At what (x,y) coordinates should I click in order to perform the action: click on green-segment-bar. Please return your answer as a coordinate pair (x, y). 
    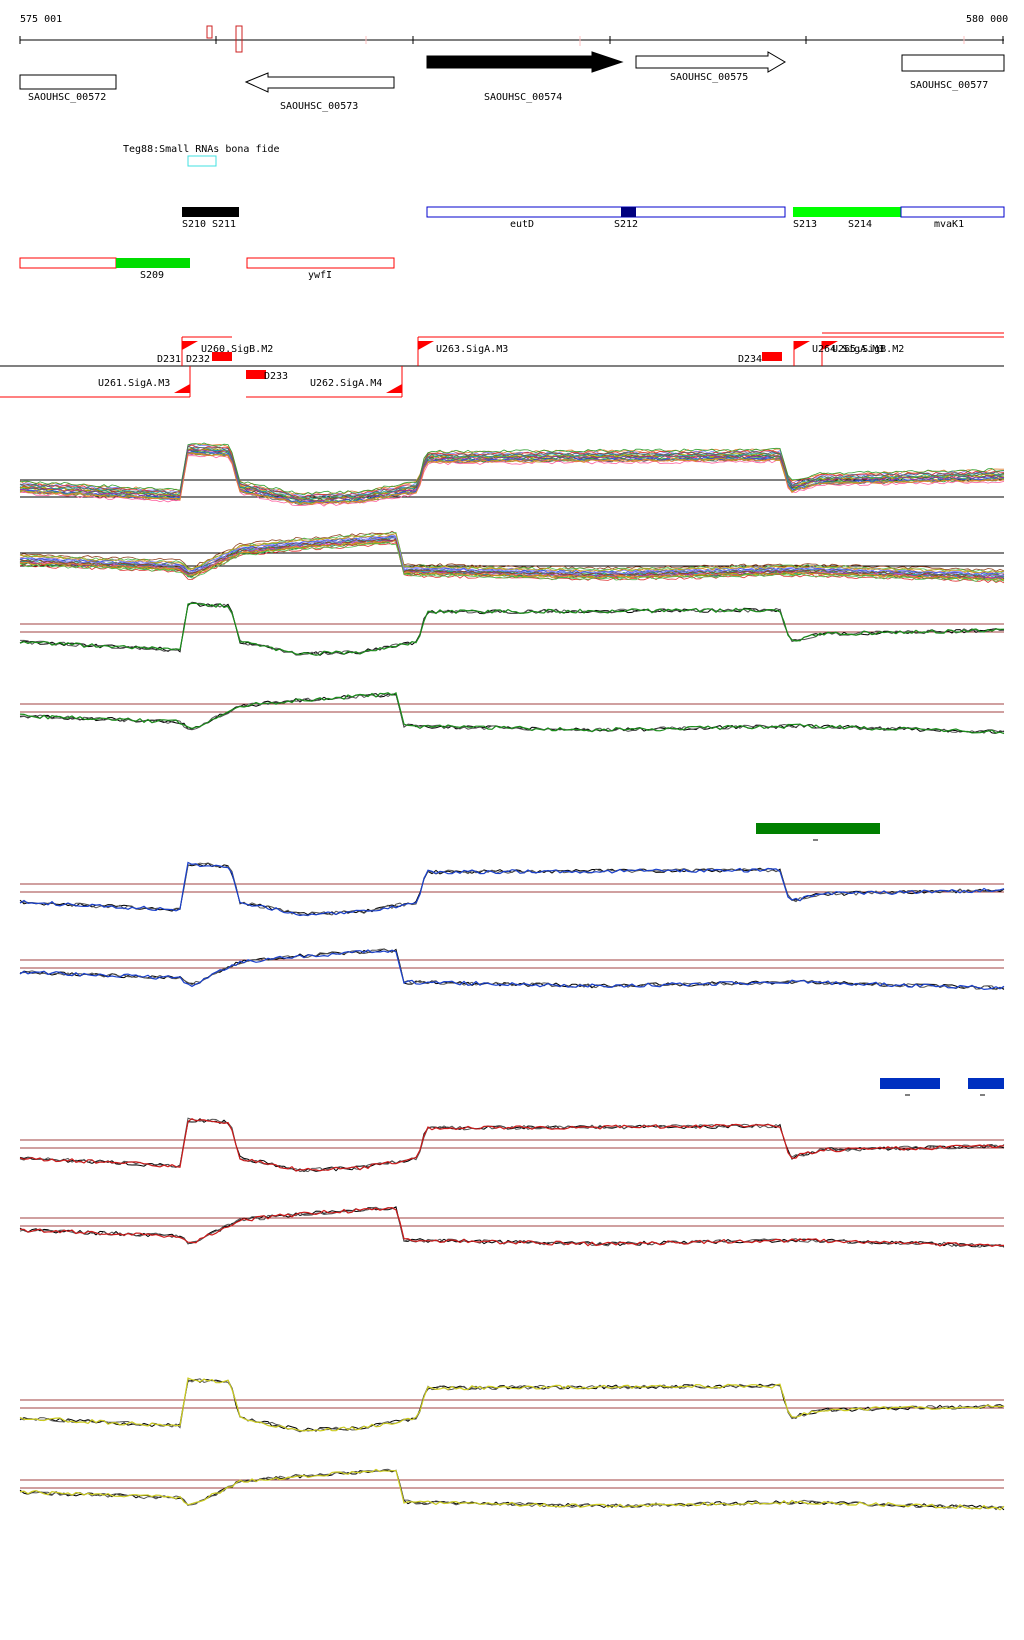
    Looking at the image, I should click on (818, 828).